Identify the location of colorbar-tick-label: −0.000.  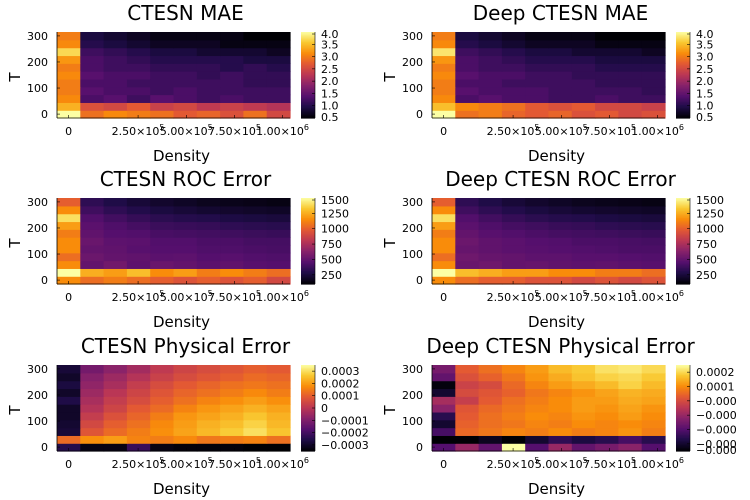
(716, 430).